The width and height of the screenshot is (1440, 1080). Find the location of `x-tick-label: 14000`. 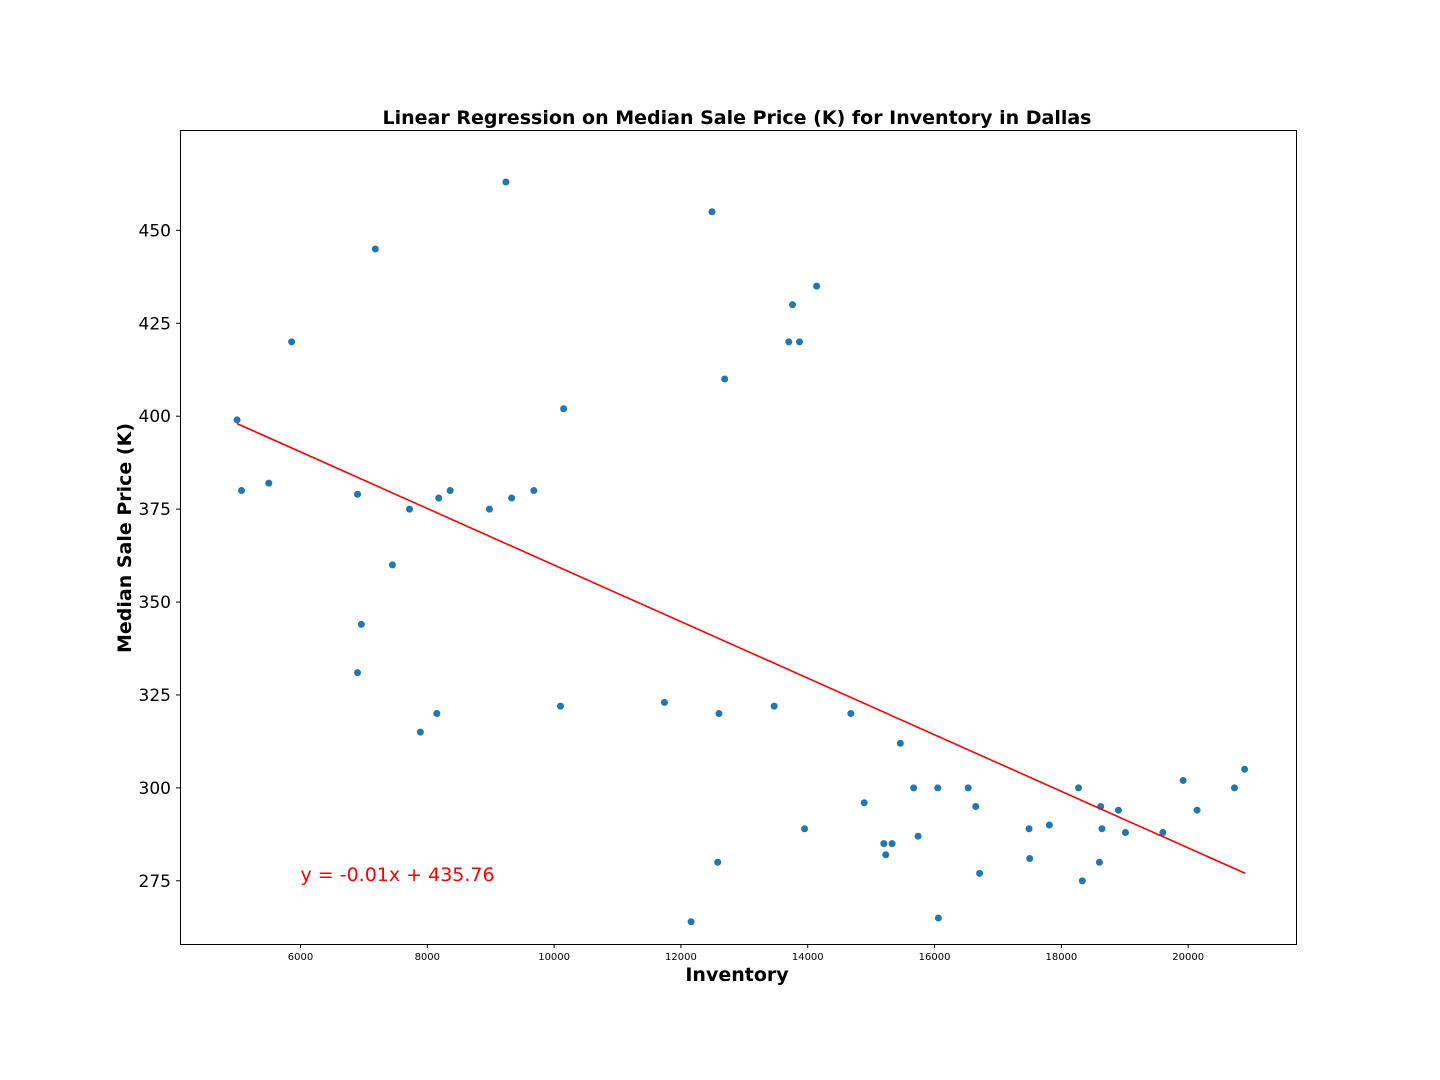

x-tick-label: 14000 is located at coordinates (808, 957).